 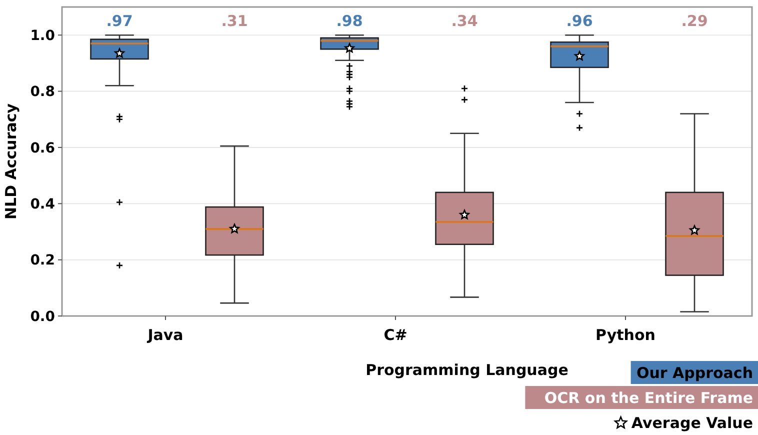 I want to click on x-tick-label: C#, so click(x=396, y=335).